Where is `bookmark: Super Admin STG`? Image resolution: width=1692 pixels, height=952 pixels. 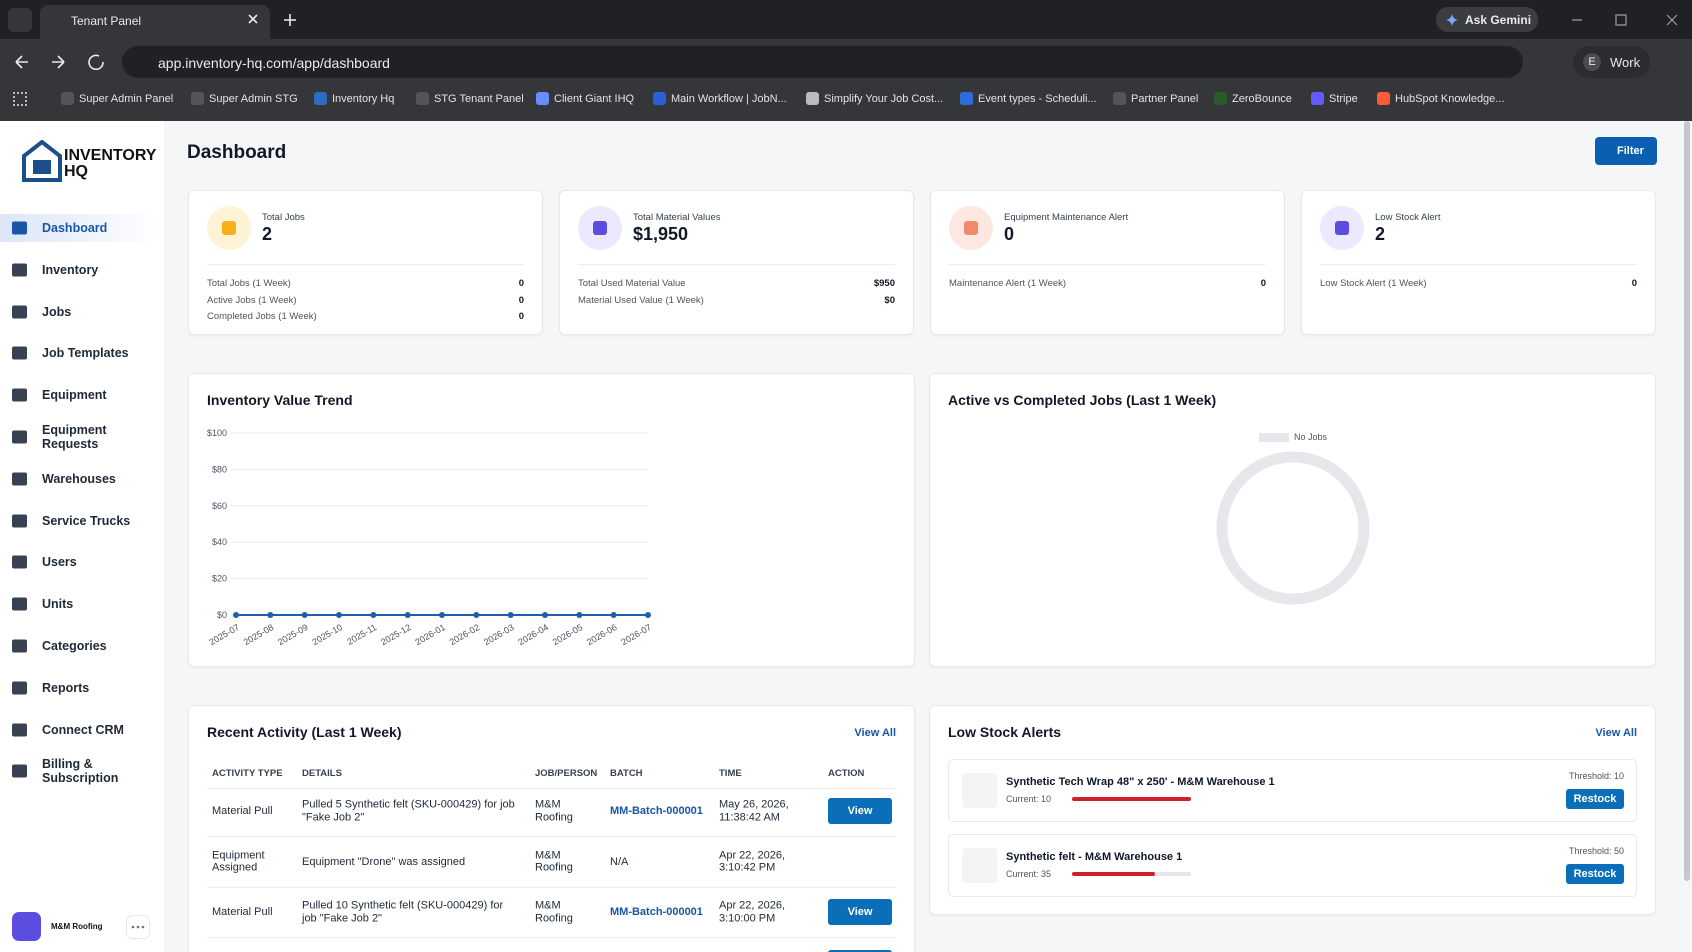 bookmark: Super Admin STG is located at coordinates (253, 99).